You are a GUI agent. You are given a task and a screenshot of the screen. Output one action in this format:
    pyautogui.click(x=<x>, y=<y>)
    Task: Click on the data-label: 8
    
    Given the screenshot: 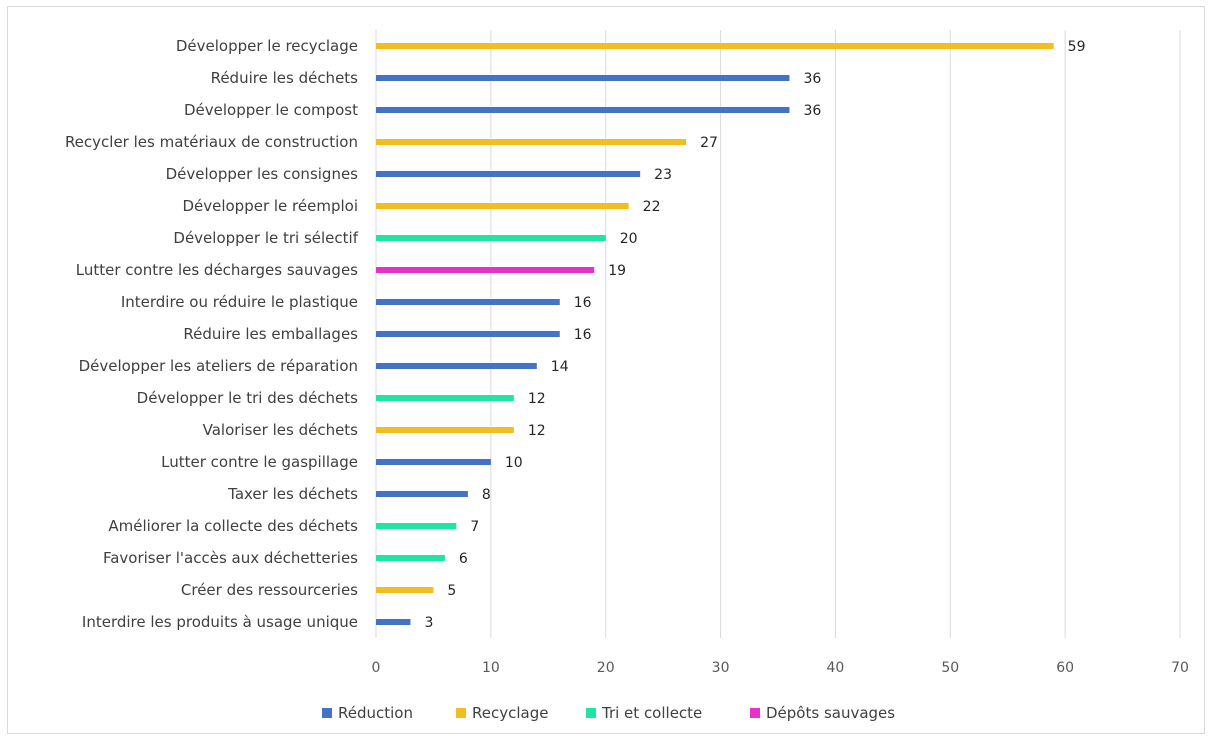 What is the action you would take?
    pyautogui.click(x=486, y=495)
    